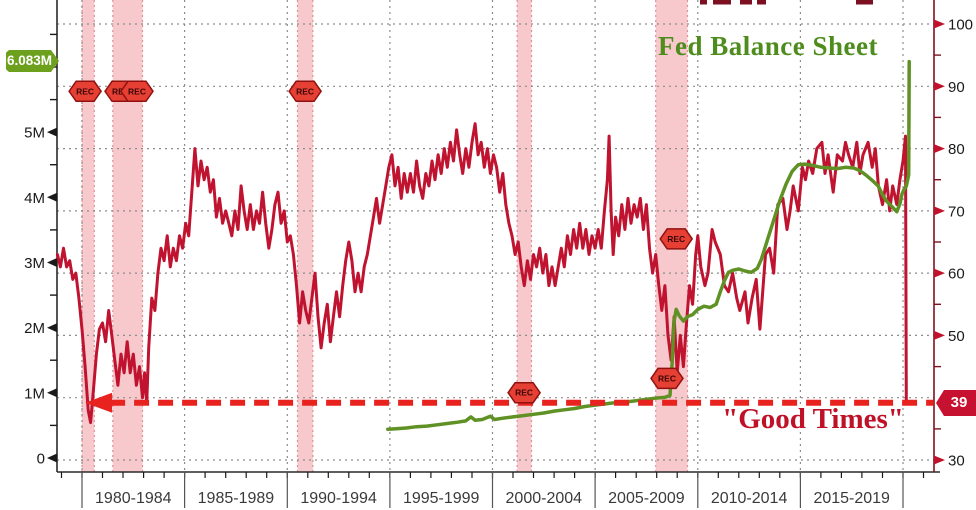 The image size is (976, 510). What do you see at coordinates (40, 250) in the screenshot?
I see `y-left-axis: 0 1M 2M 3M 4M 5M` at bounding box center [40, 250].